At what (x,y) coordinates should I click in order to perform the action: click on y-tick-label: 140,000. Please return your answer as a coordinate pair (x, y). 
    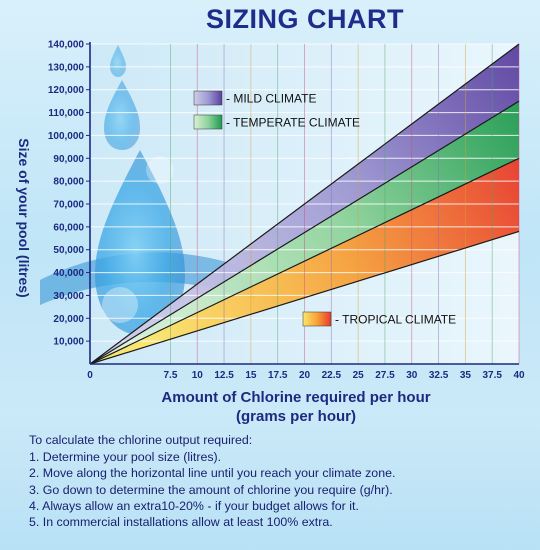
    Looking at the image, I should click on (66, 45).